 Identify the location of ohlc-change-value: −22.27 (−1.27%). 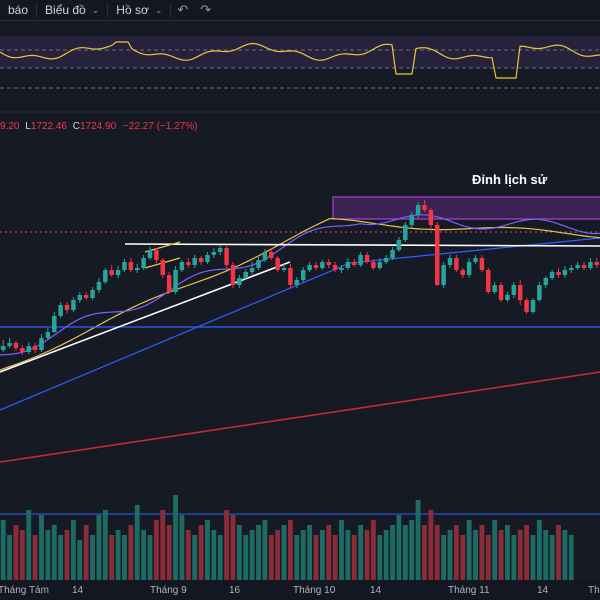
(160, 126).